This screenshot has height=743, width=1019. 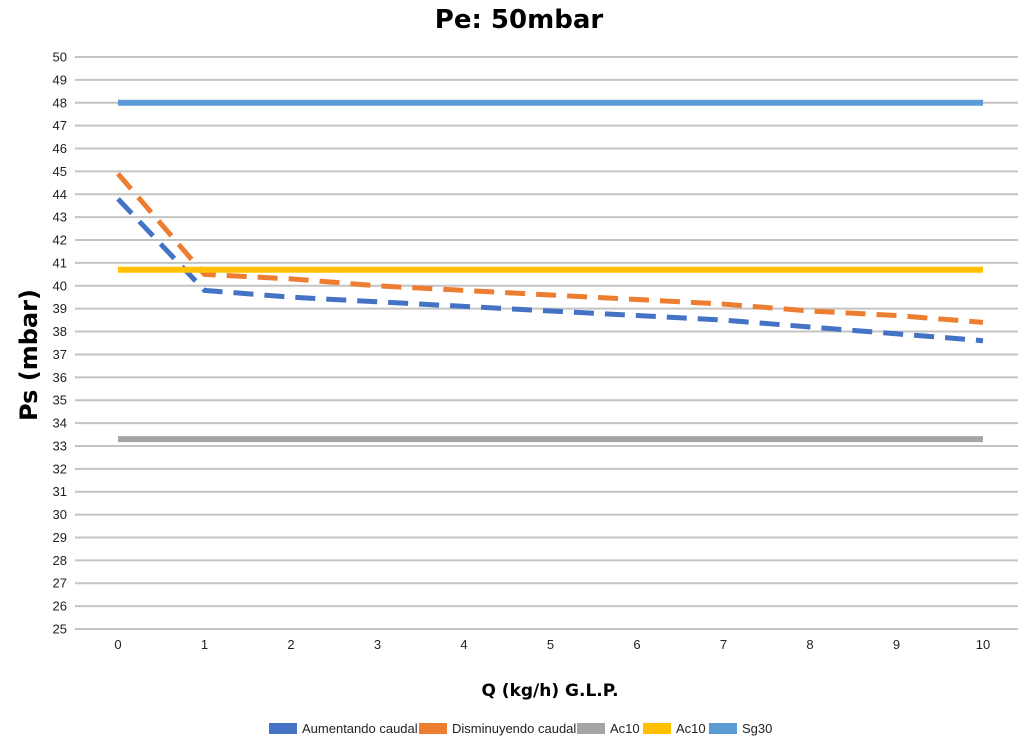 What do you see at coordinates (60, 331) in the screenshot?
I see `y-tick-label: 38` at bounding box center [60, 331].